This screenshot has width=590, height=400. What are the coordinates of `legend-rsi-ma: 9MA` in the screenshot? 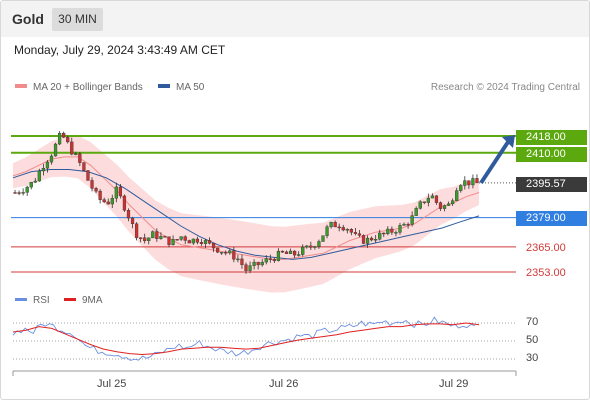 It's located at (83, 300).